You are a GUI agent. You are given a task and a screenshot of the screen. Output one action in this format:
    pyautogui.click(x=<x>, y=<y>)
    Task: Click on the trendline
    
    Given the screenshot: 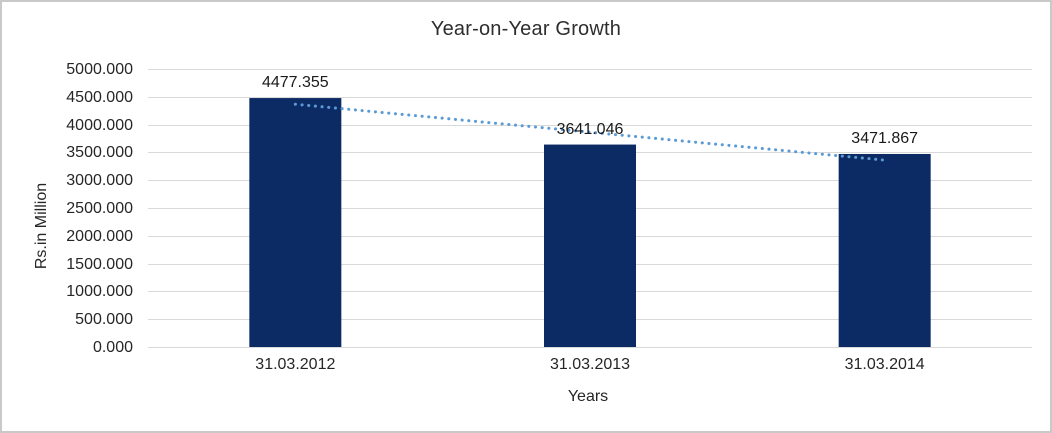 What is the action you would take?
    pyautogui.click(x=590, y=132)
    